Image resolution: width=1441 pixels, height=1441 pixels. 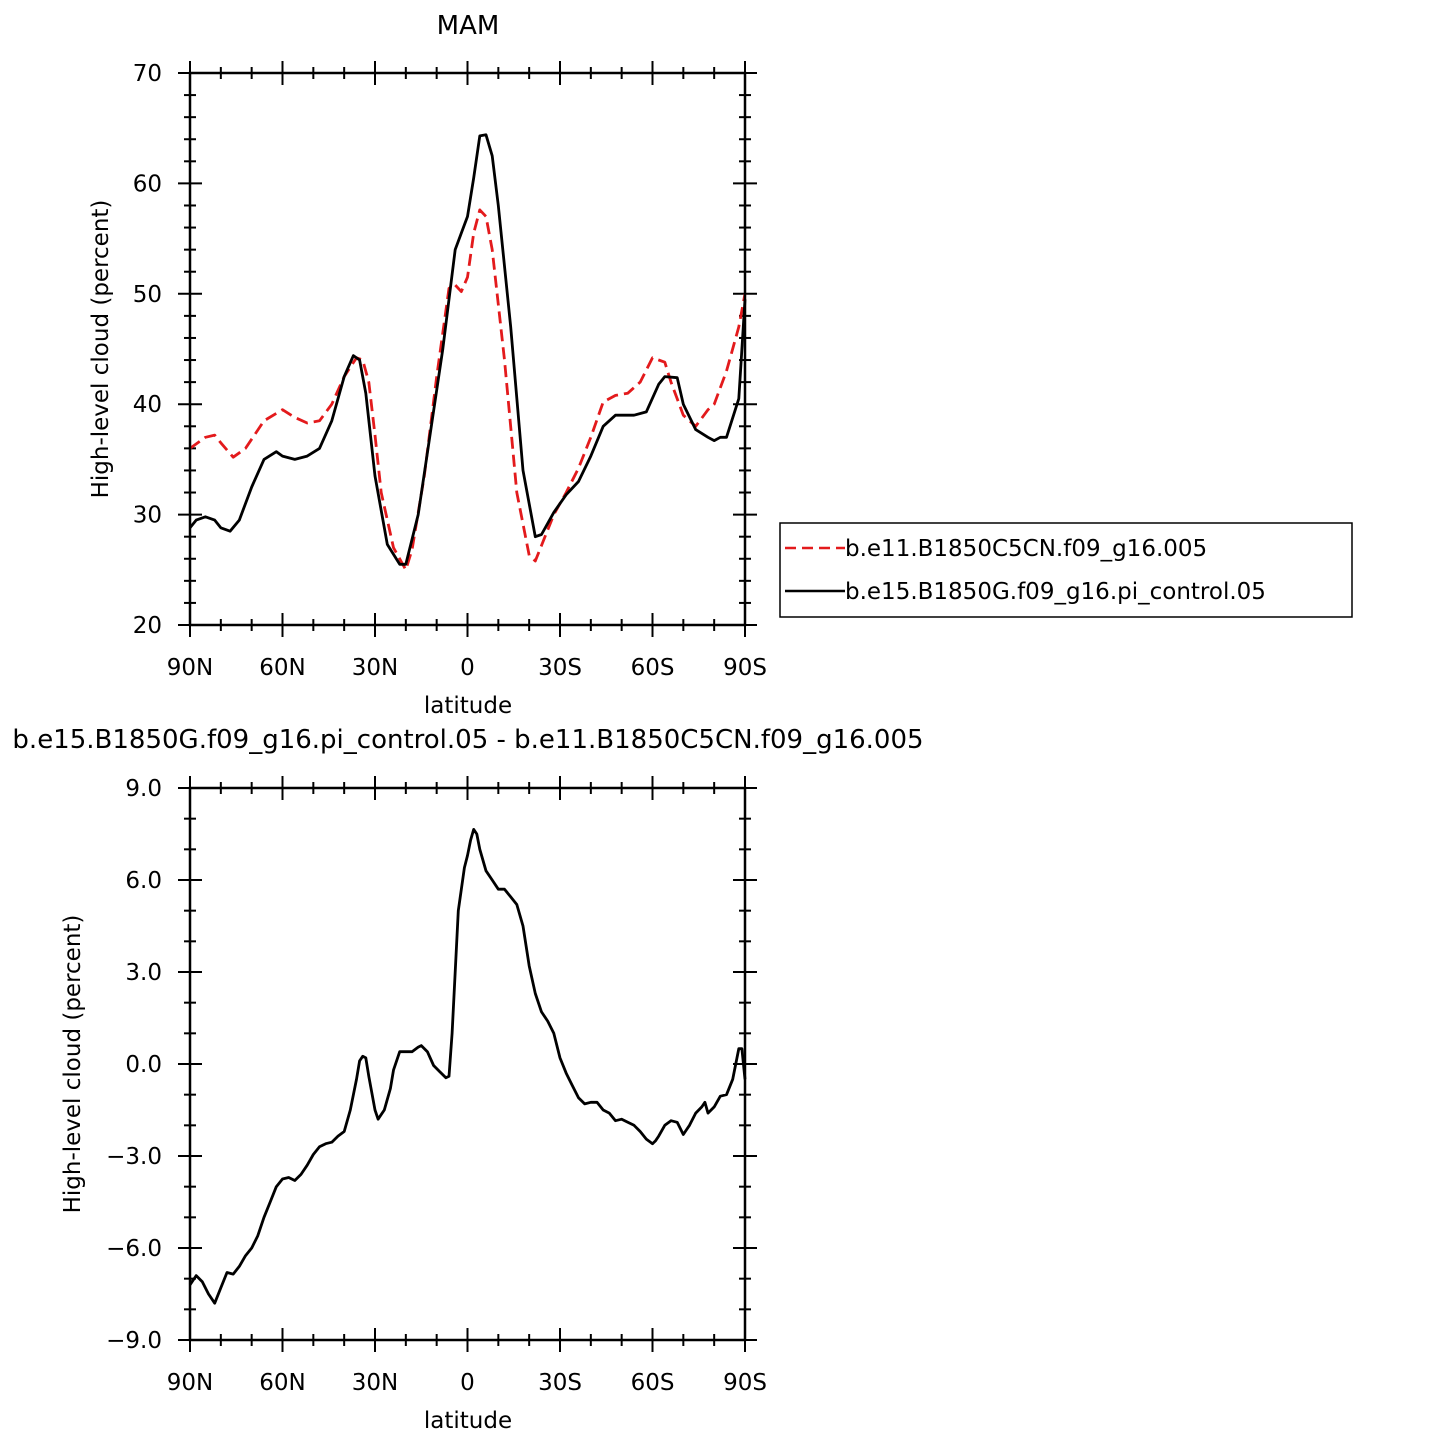 What do you see at coordinates (143, 973) in the screenshot?
I see `y-tick-label: 3.0` at bounding box center [143, 973].